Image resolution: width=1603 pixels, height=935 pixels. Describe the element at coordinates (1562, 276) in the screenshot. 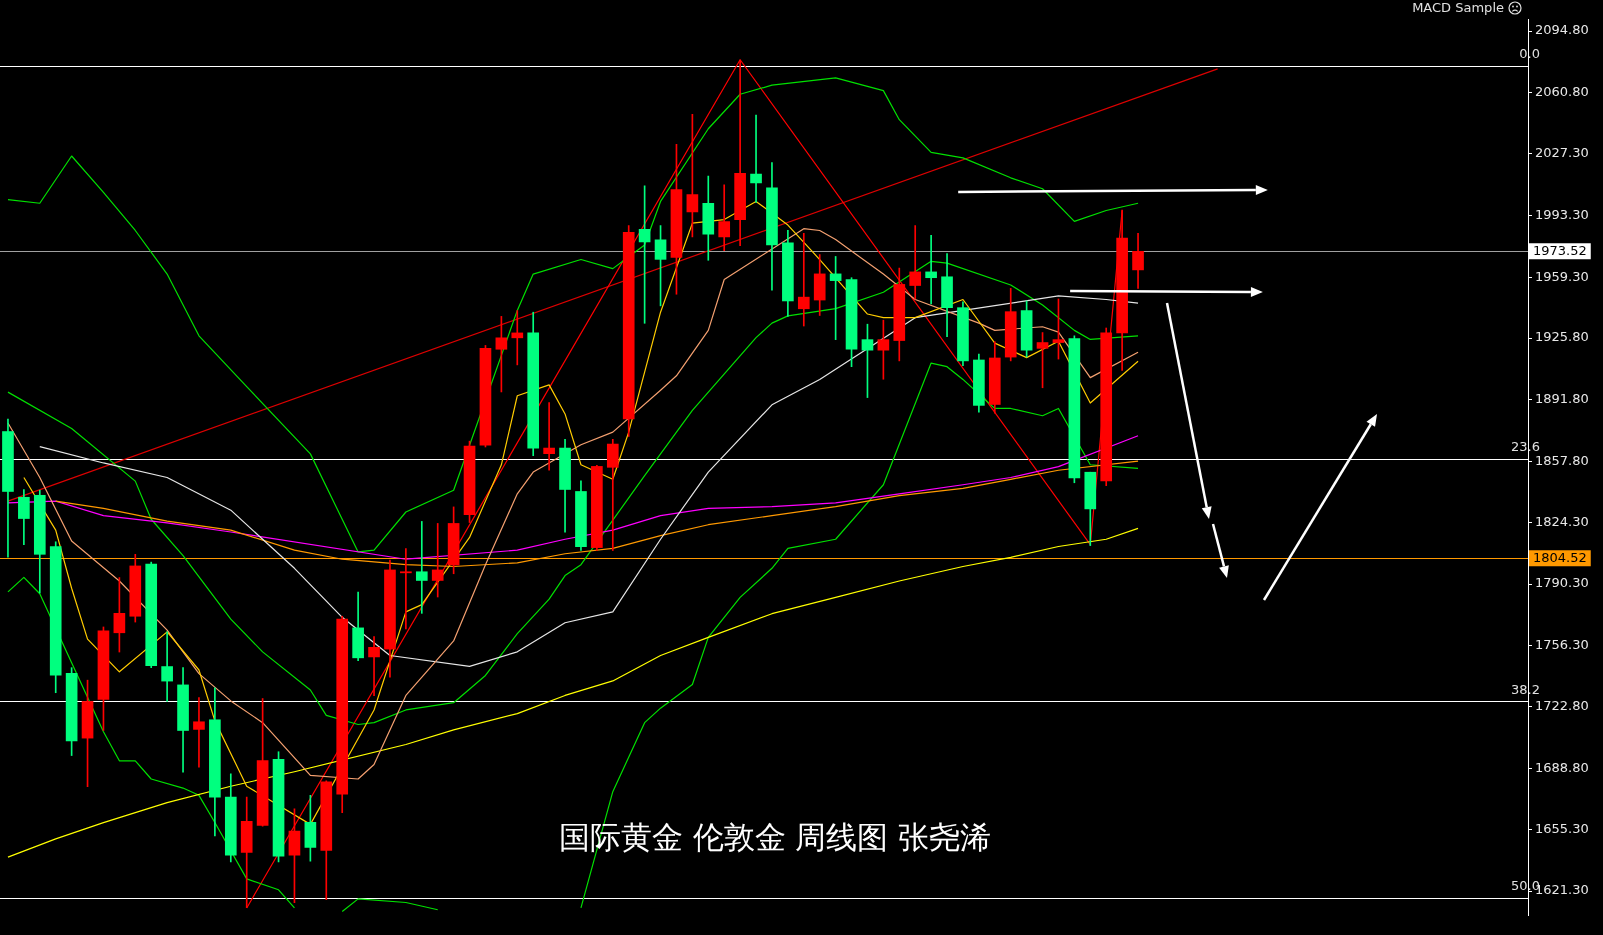

I see `y-tick-label: 1959.30` at that location.